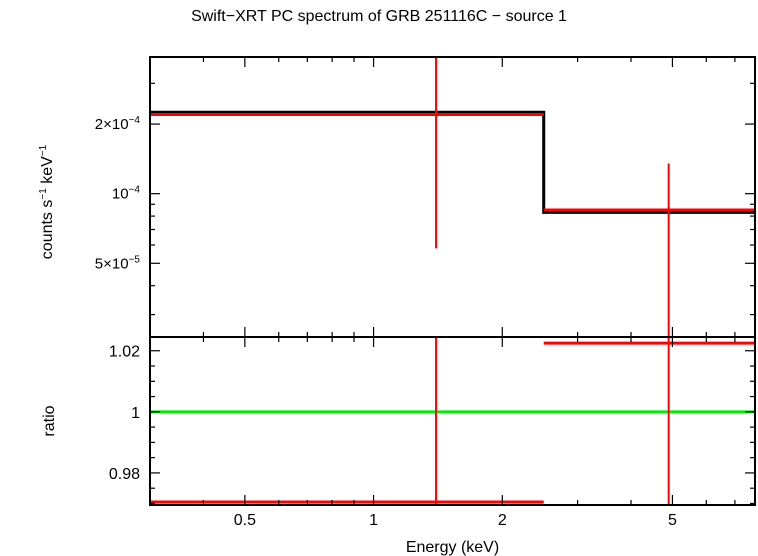 This screenshot has height=556, width=758. I want to click on spectrum-axis-label: counts s−1 keV−1, so click(47, 201).